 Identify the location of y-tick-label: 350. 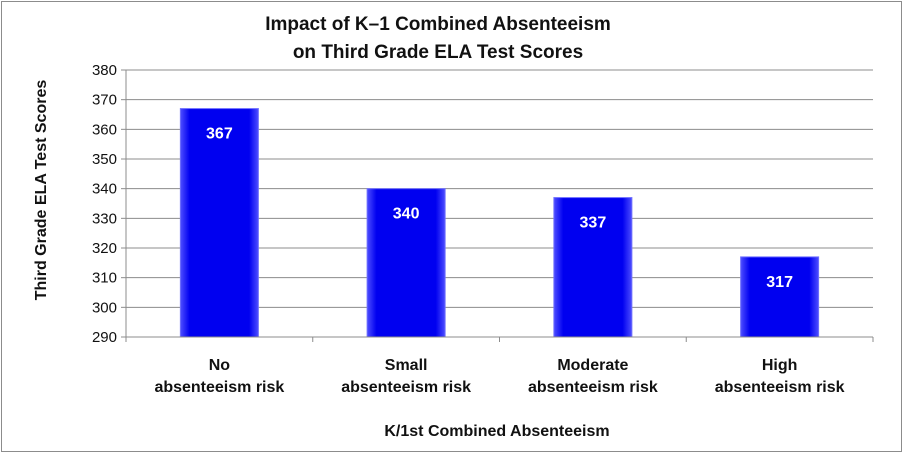
(104, 159).